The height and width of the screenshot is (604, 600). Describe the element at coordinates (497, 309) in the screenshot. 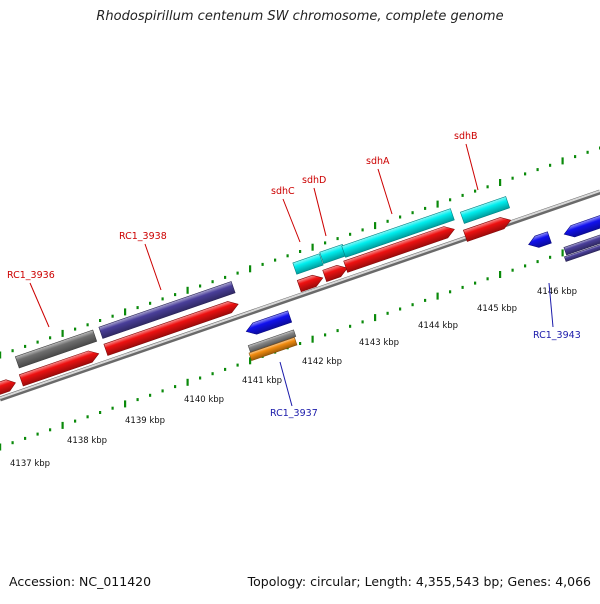

I see `kbp-label: 4145 kbp` at that location.